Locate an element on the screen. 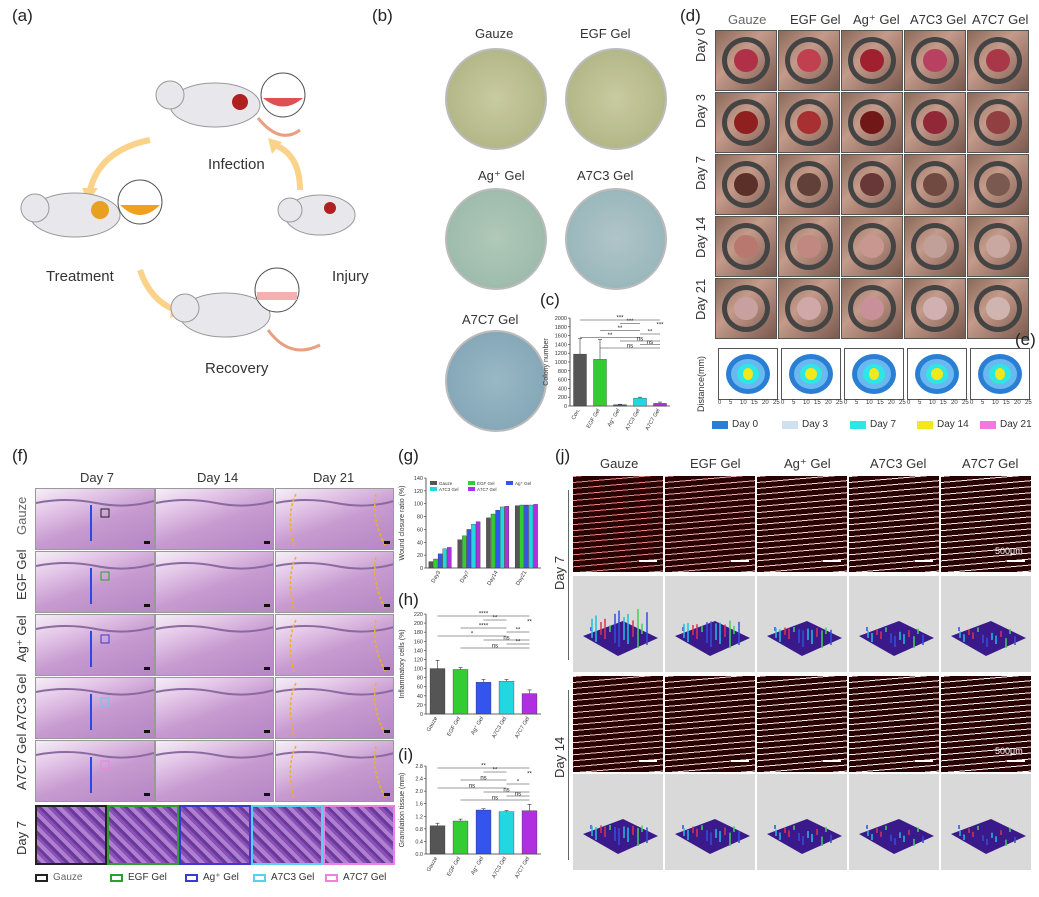 This screenshot has height=897, width=1039. y-axis-label: Wound closure ratio (%) is located at coordinates (402, 523).